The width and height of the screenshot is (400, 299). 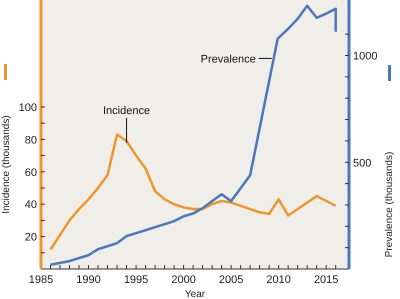 What do you see at coordinates (365, 56) in the screenshot?
I see `y2-tick-label: 1000` at bounding box center [365, 56].